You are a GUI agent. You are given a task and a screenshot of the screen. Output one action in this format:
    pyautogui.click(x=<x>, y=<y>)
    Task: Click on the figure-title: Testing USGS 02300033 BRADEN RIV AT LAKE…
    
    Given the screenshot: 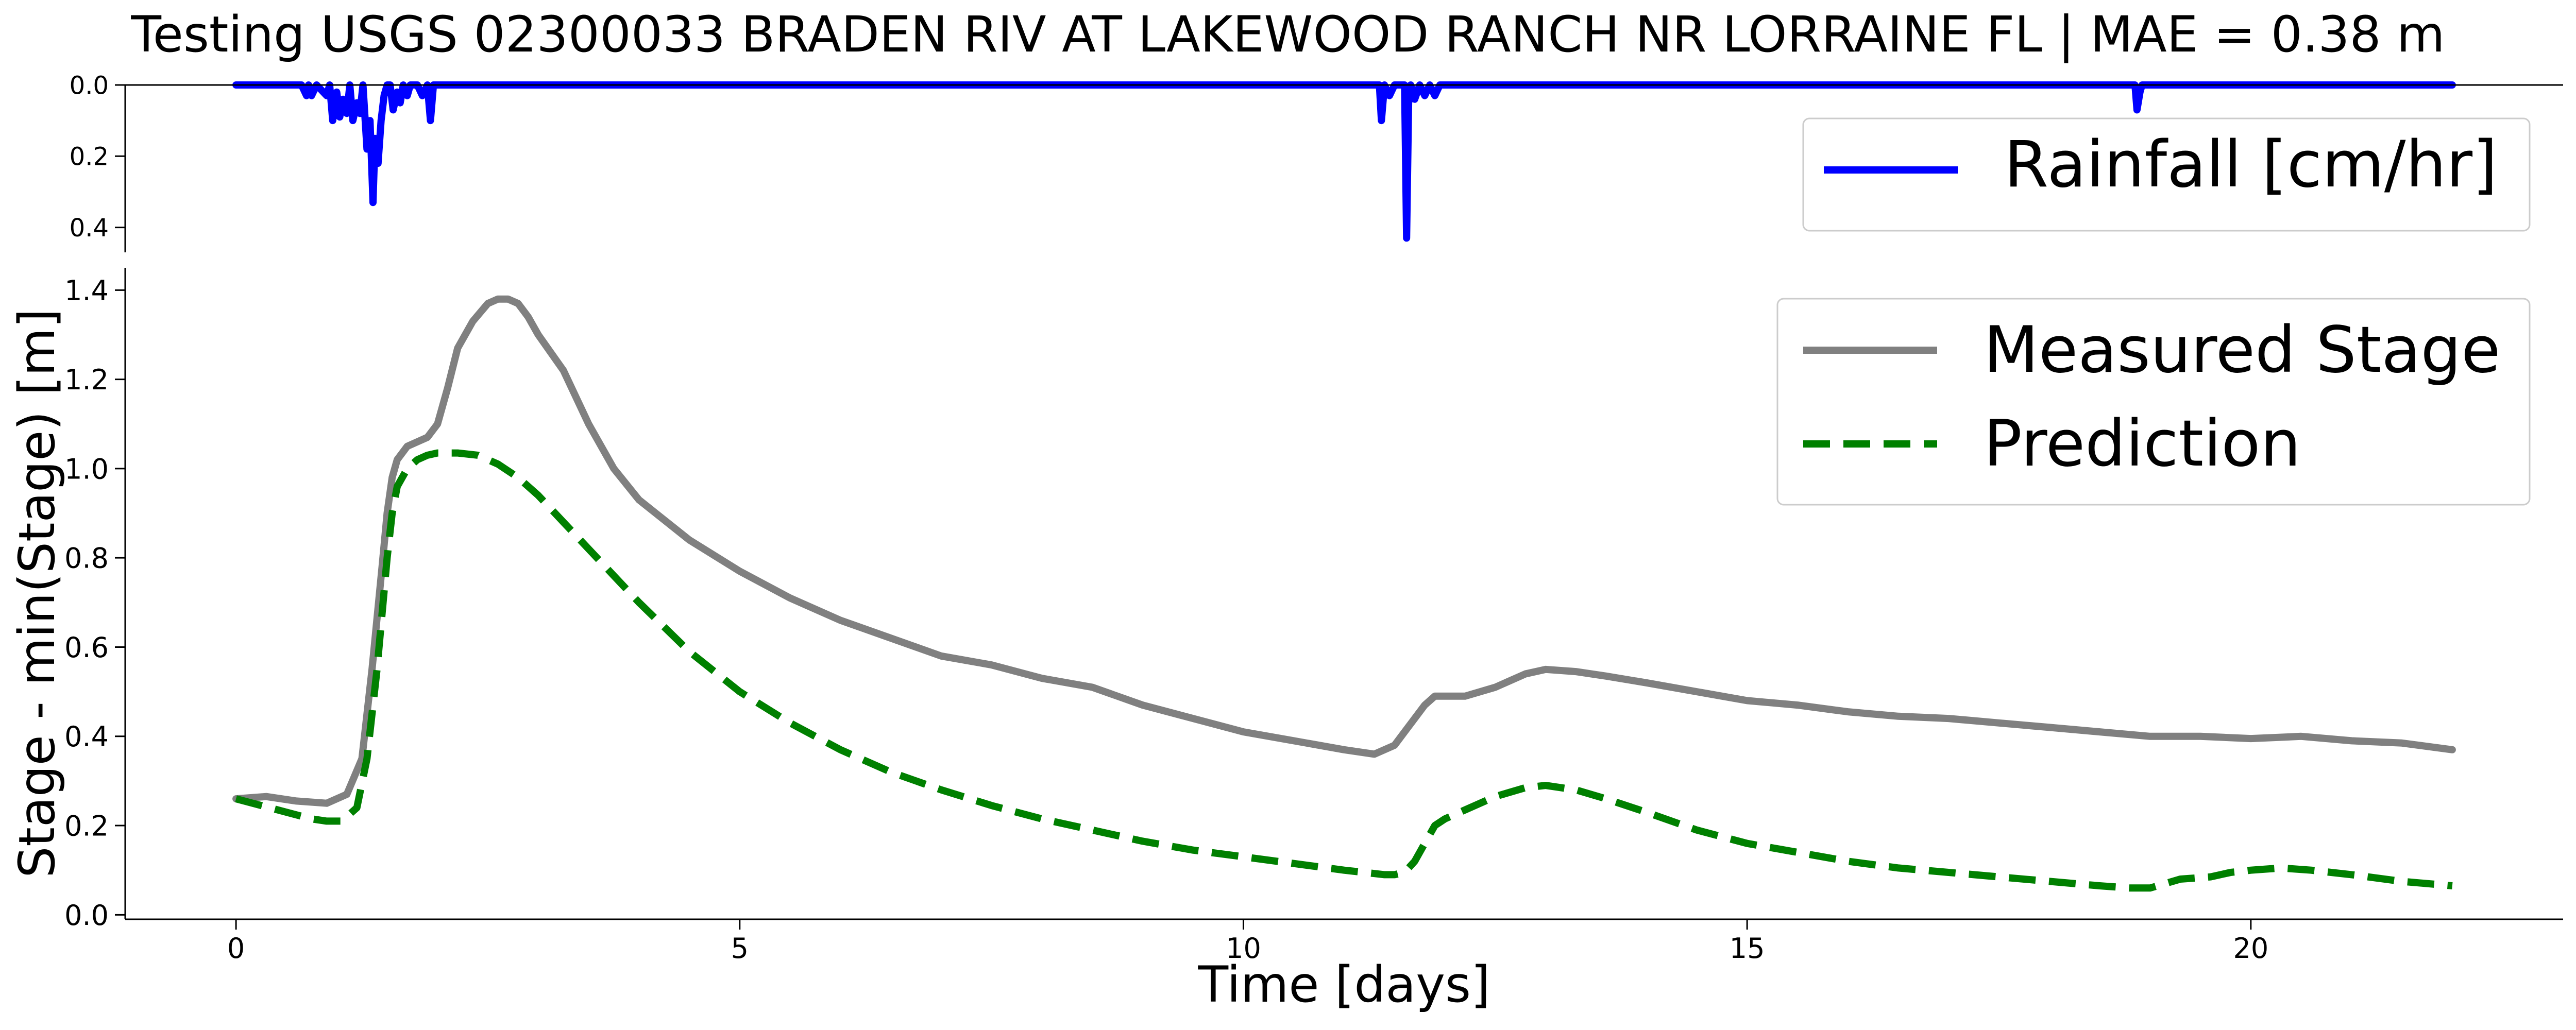 What is the action you would take?
    pyautogui.click(x=1287, y=35)
    